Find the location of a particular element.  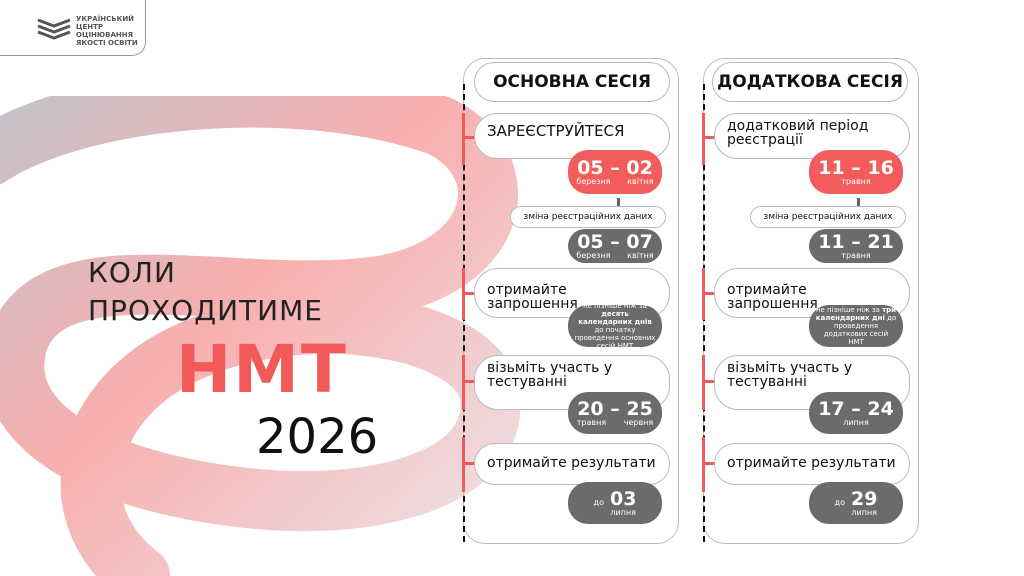

year: 2026 is located at coordinates (317, 437).